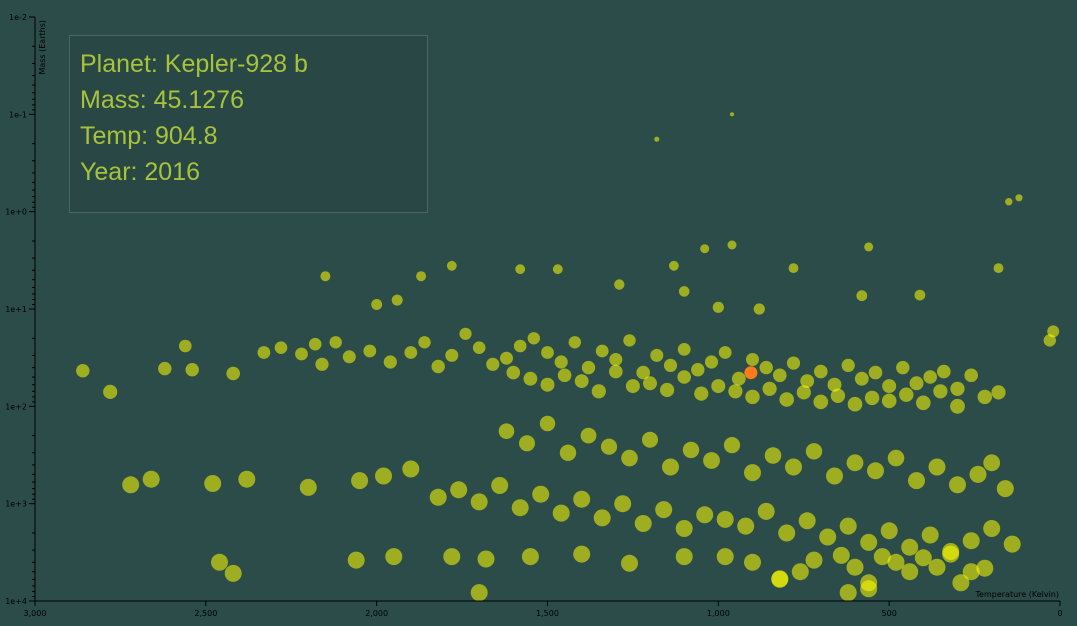  Describe the element at coordinates (718, 613) in the screenshot. I see `x-tick-label: 1,000` at that location.